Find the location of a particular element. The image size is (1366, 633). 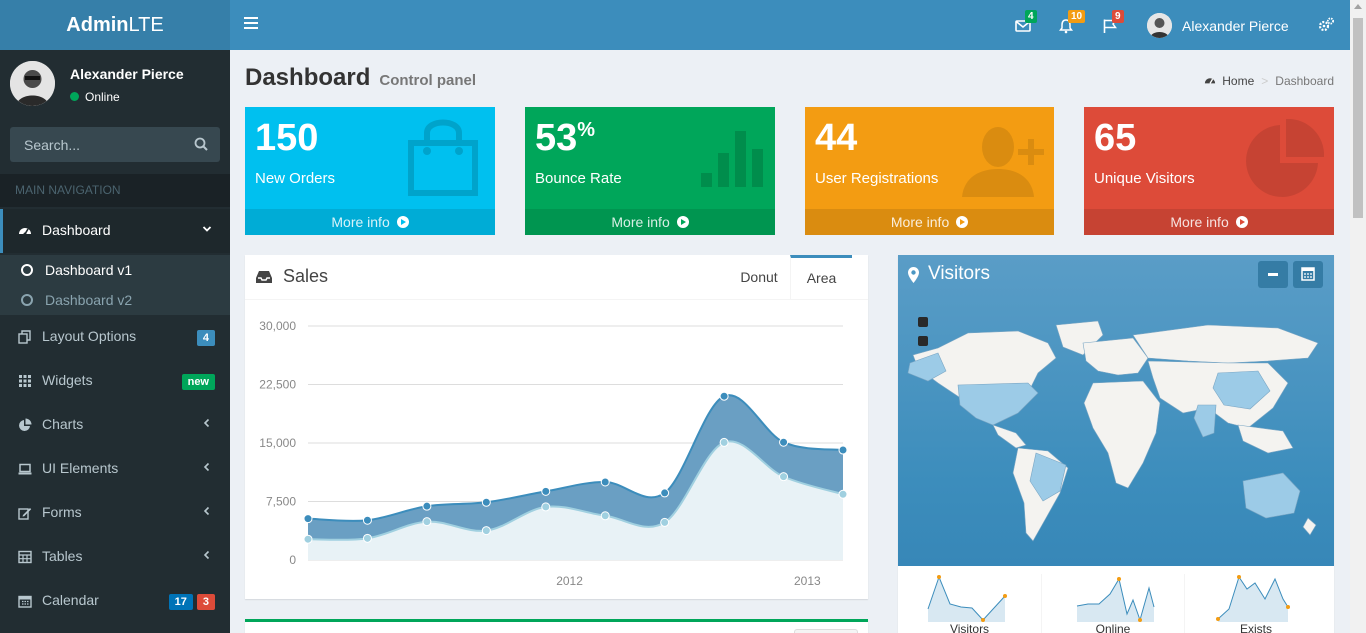

tasks-button: 9 is located at coordinates (1113, 22).